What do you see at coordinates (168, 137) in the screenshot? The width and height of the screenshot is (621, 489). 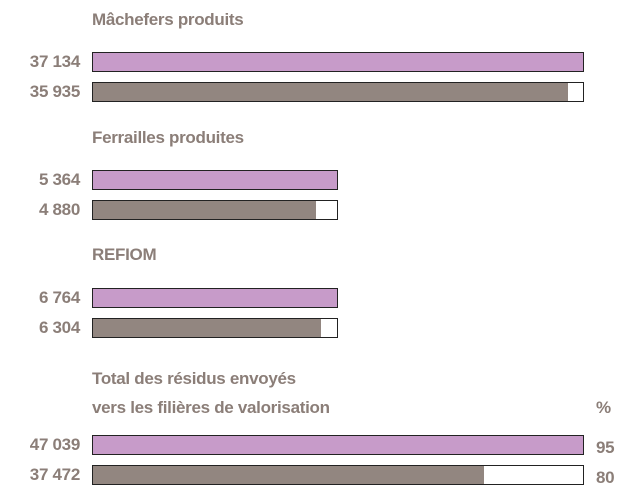 I see `group-title: Ferrailles produites` at bounding box center [168, 137].